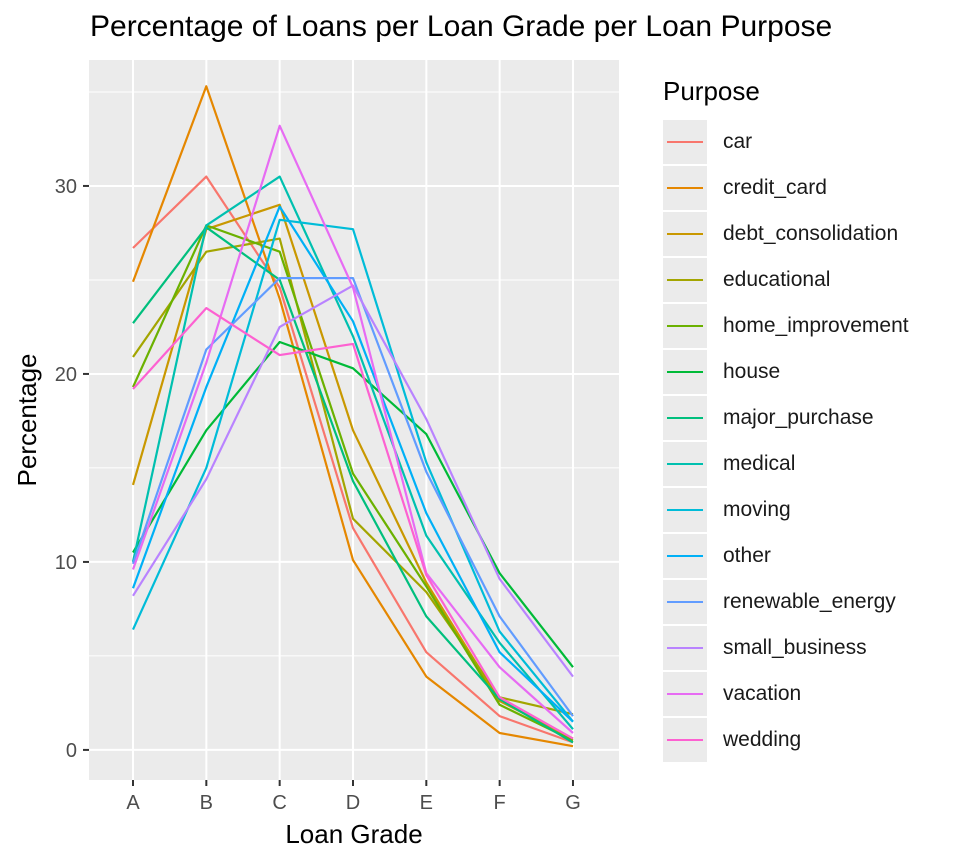  Describe the element at coordinates (500, 803) in the screenshot. I see `x-tick-label: F` at that location.